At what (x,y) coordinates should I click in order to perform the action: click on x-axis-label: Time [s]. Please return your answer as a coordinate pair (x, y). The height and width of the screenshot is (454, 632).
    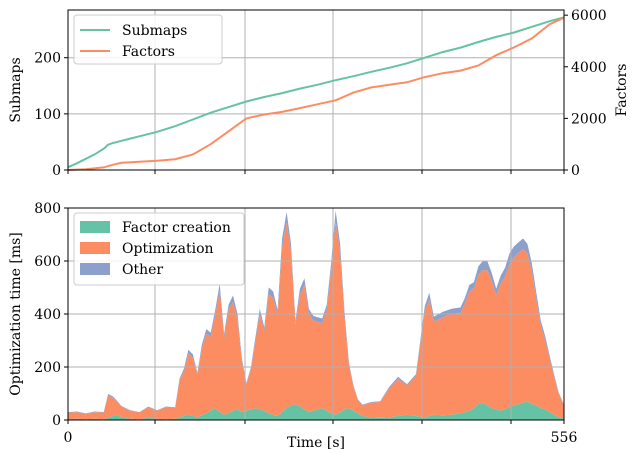
    Looking at the image, I should click on (316, 442).